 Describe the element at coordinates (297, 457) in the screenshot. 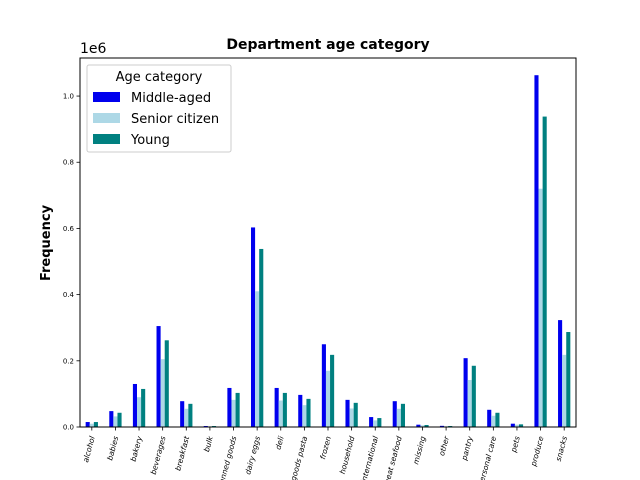

I see `x-tick-label: dry goods pasta` at that location.